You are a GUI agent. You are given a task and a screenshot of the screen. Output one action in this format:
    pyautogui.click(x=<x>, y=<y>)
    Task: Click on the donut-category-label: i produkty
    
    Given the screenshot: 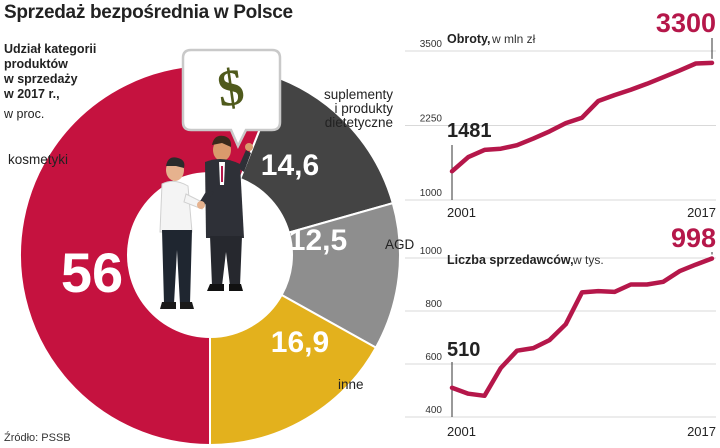 What is the action you would take?
    pyautogui.click(x=363, y=108)
    